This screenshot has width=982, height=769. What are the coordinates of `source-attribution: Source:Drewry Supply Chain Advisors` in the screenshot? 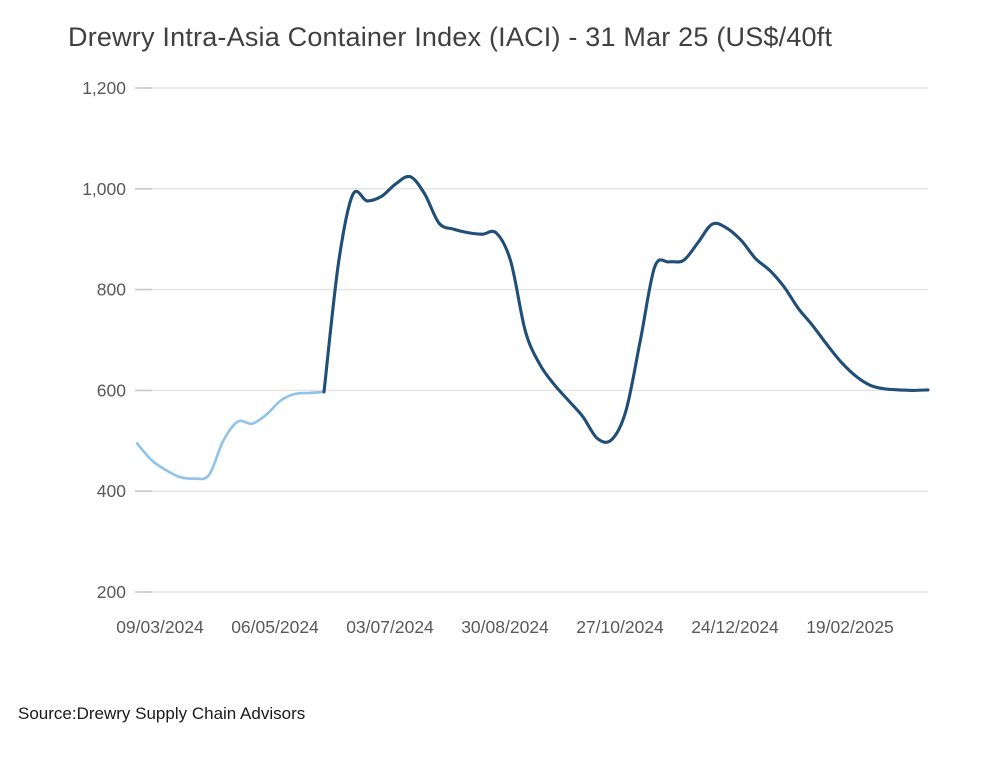 It's located at (162, 713).